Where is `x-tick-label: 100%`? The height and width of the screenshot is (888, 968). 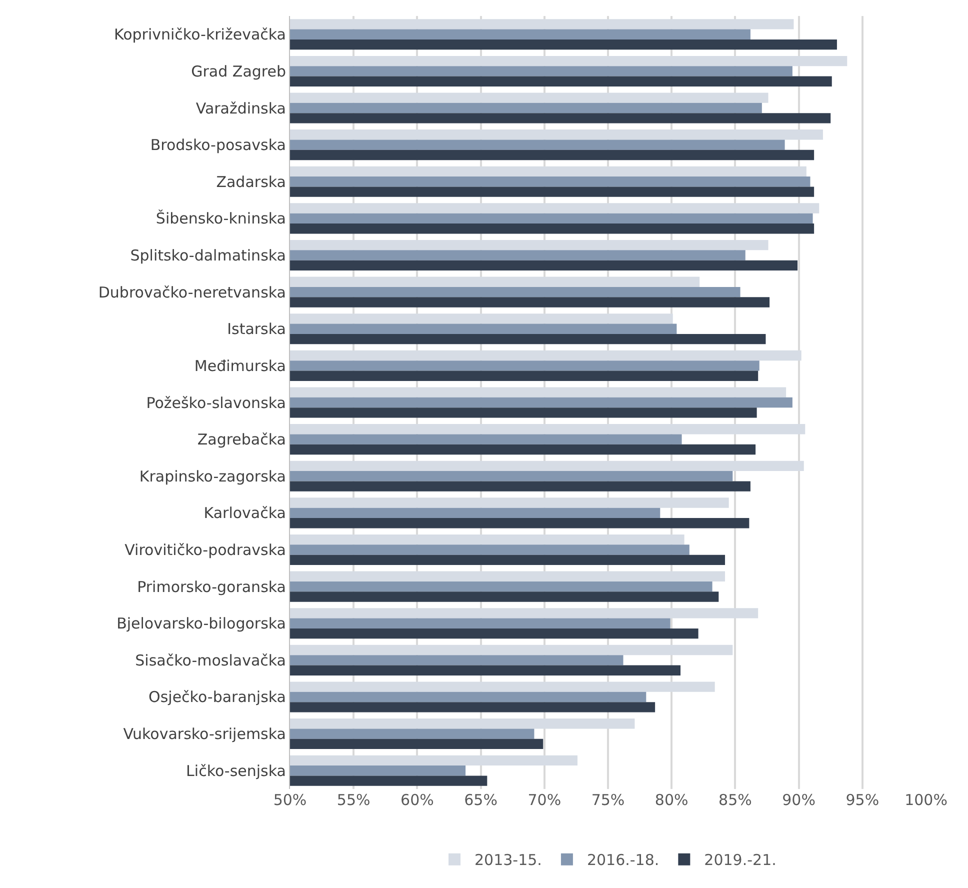
x-tick-label: 100% is located at coordinates (926, 800).